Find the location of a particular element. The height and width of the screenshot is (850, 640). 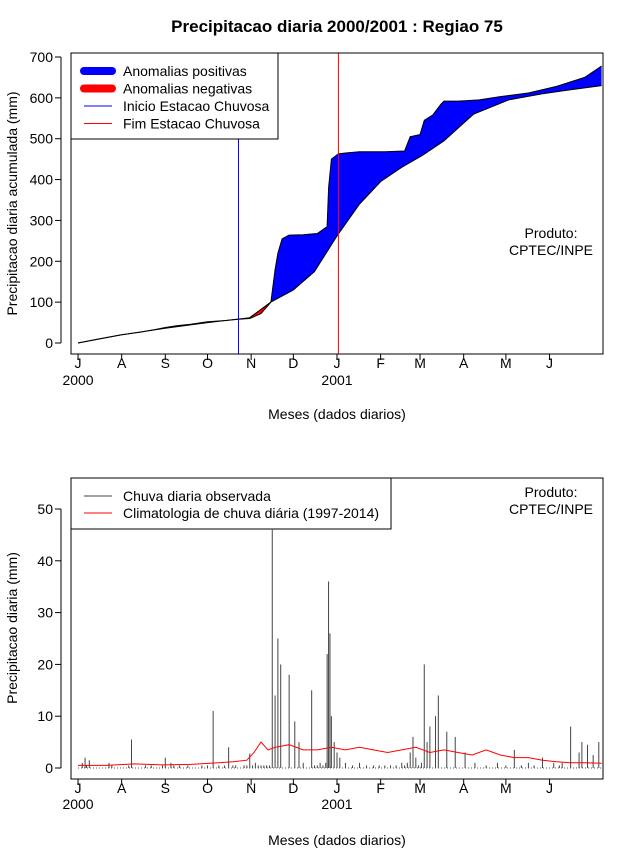

bottom-year-label-1: 2001 is located at coordinates (336, 804).